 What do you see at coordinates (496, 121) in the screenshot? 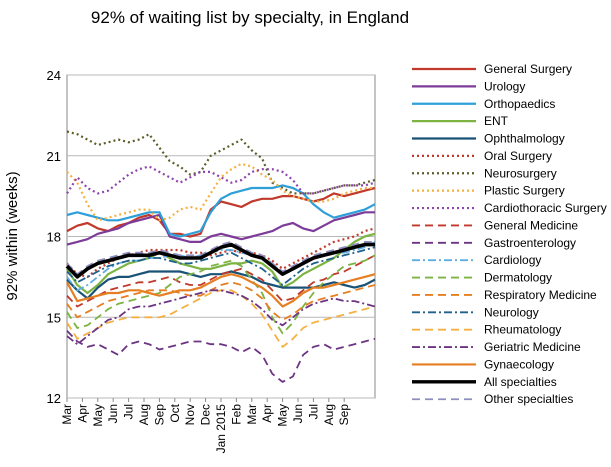
I see `legend-label: ENT` at bounding box center [496, 121].